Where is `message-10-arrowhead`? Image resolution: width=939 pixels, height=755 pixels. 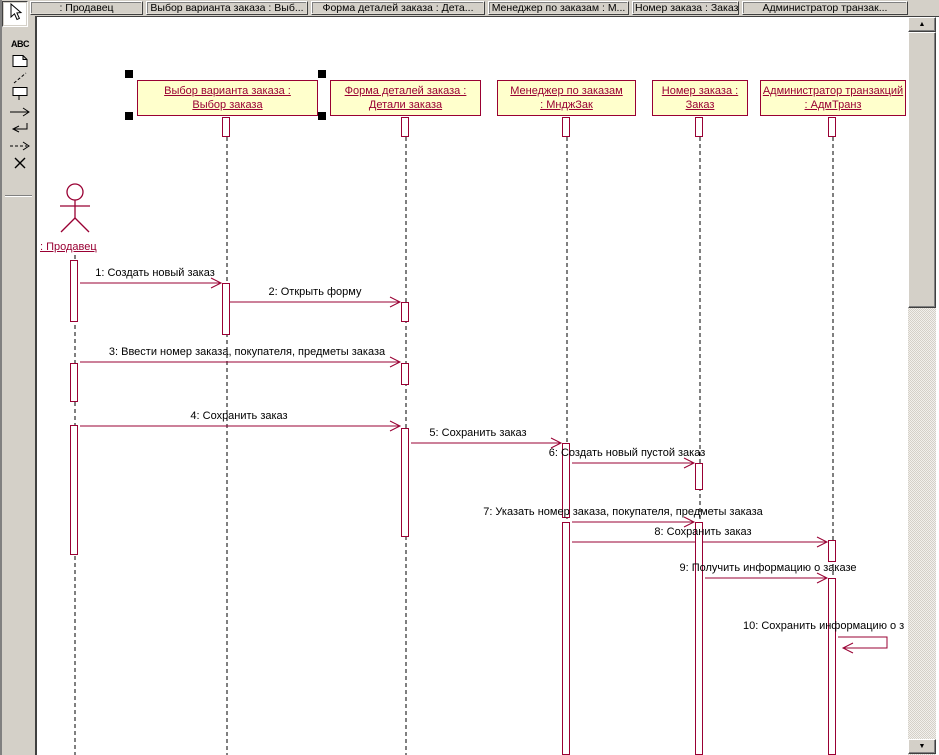
message-10-arrowhead is located at coordinates (847, 648).